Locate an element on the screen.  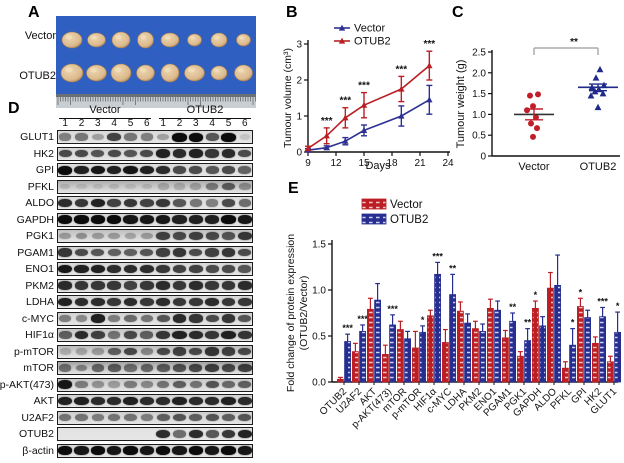
blot-protein-label: PGAM1 is located at coordinates (35, 252).